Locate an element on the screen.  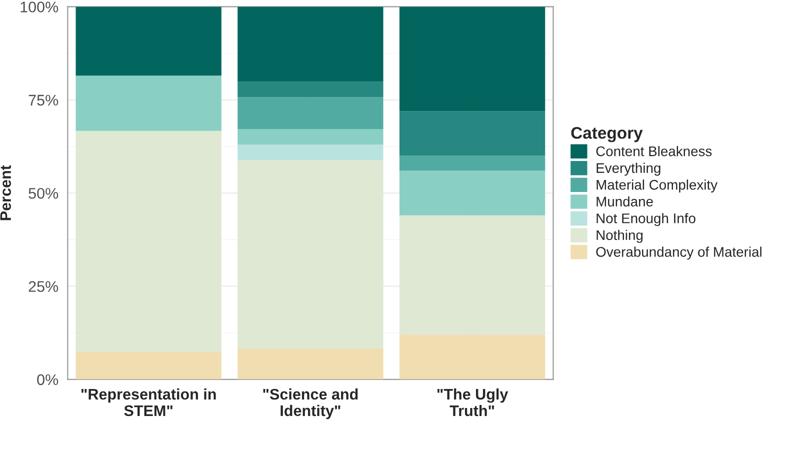
y-tick-label: 100% is located at coordinates (39, 7).